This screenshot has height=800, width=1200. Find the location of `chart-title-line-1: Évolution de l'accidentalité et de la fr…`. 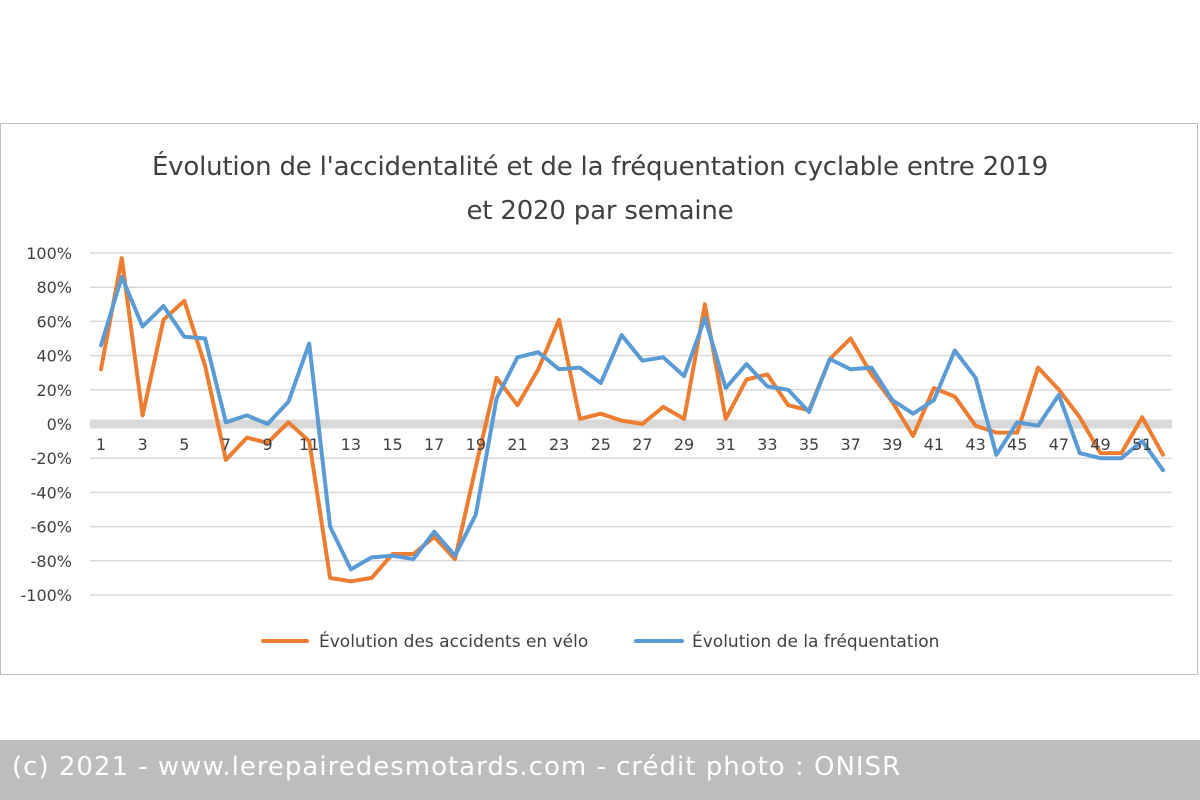

chart-title-line-1: Évolution de l'accidentalité et de la fr… is located at coordinates (600, 167).